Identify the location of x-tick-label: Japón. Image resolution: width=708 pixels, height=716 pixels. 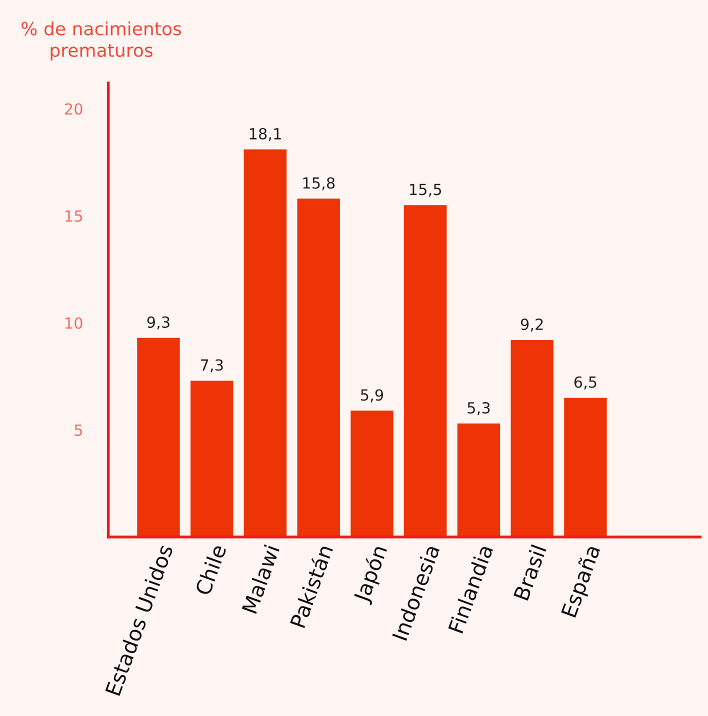
(372, 575).